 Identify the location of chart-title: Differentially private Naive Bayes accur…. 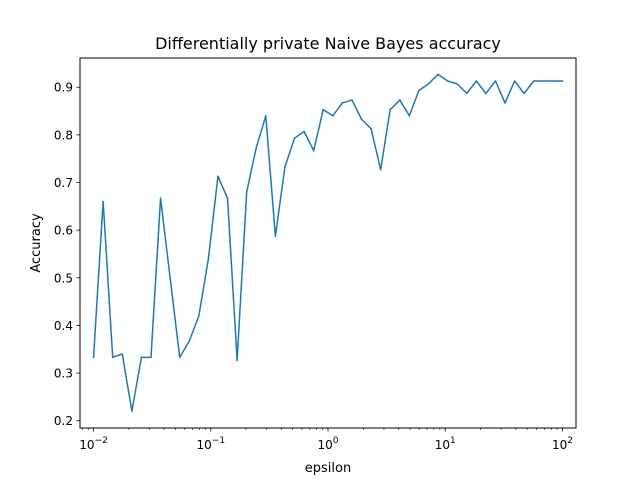
(328, 43).